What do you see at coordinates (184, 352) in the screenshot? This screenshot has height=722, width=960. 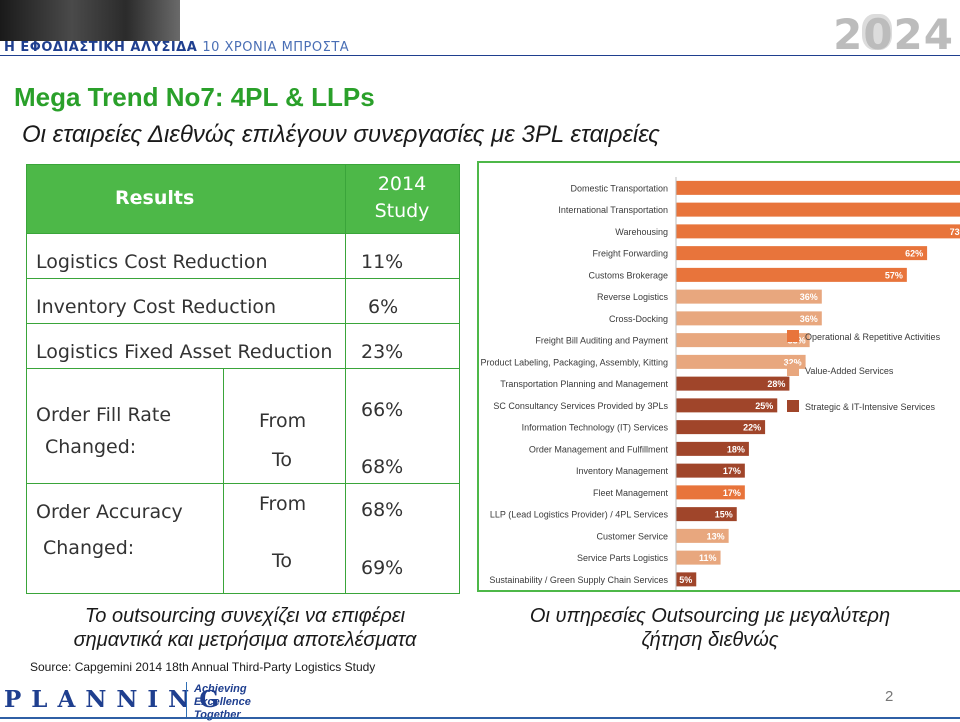 I see `table-row-label: Logistics Fixed Asset Reduction` at bounding box center [184, 352].